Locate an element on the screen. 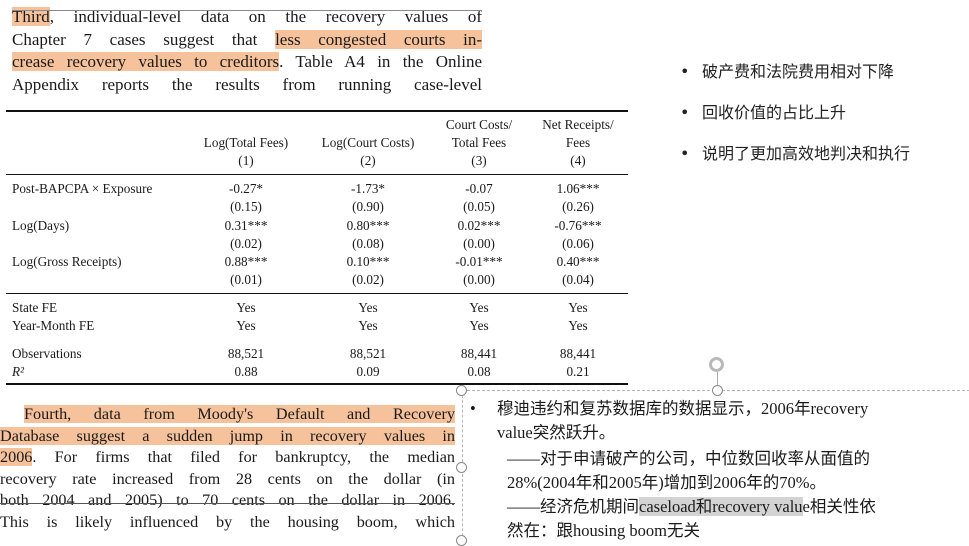 Image resolution: width=969 pixels, height=546 pixels. table-cell: 0.80*** is located at coordinates (368, 225).